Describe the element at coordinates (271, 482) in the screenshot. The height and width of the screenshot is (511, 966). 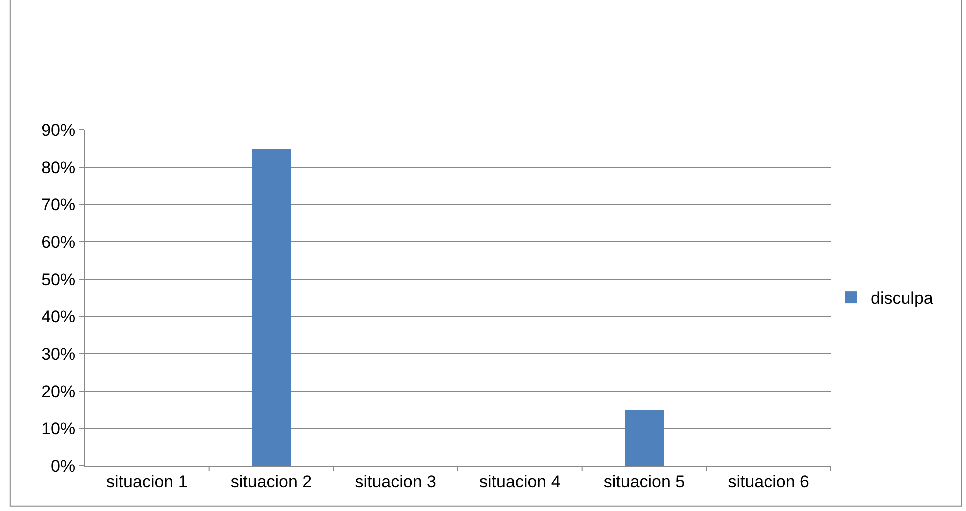
I see `x-tick-label: situacion 2` at that location.